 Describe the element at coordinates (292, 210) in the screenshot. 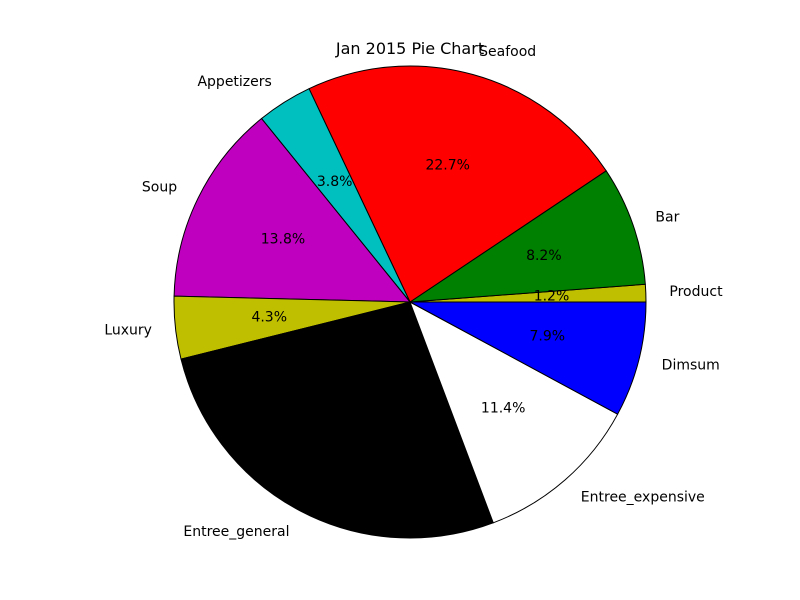

I see `pie-slice-soup` at that location.